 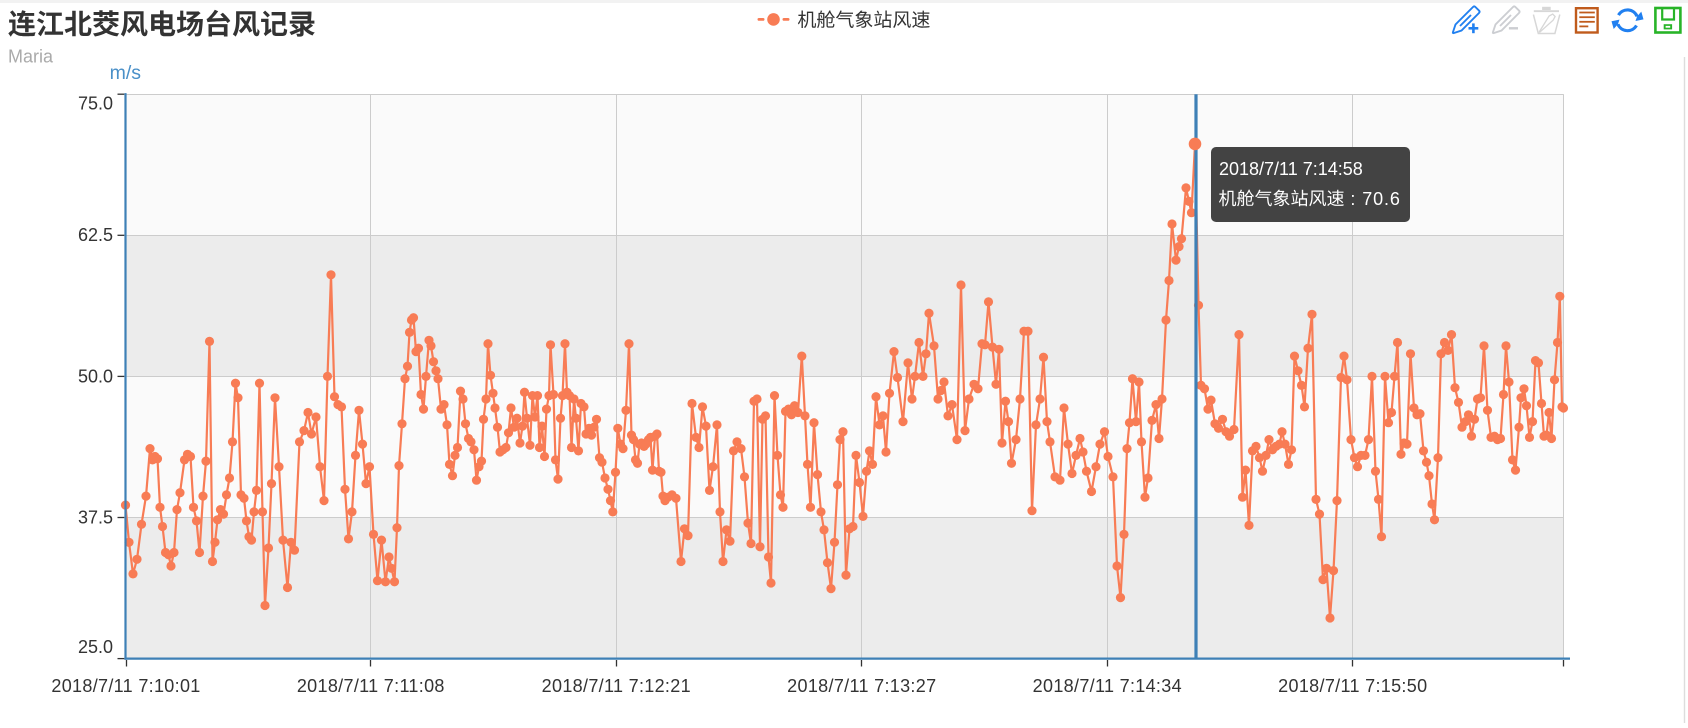 I want to click on svg-text: 25.0, so click(x=95, y=647).